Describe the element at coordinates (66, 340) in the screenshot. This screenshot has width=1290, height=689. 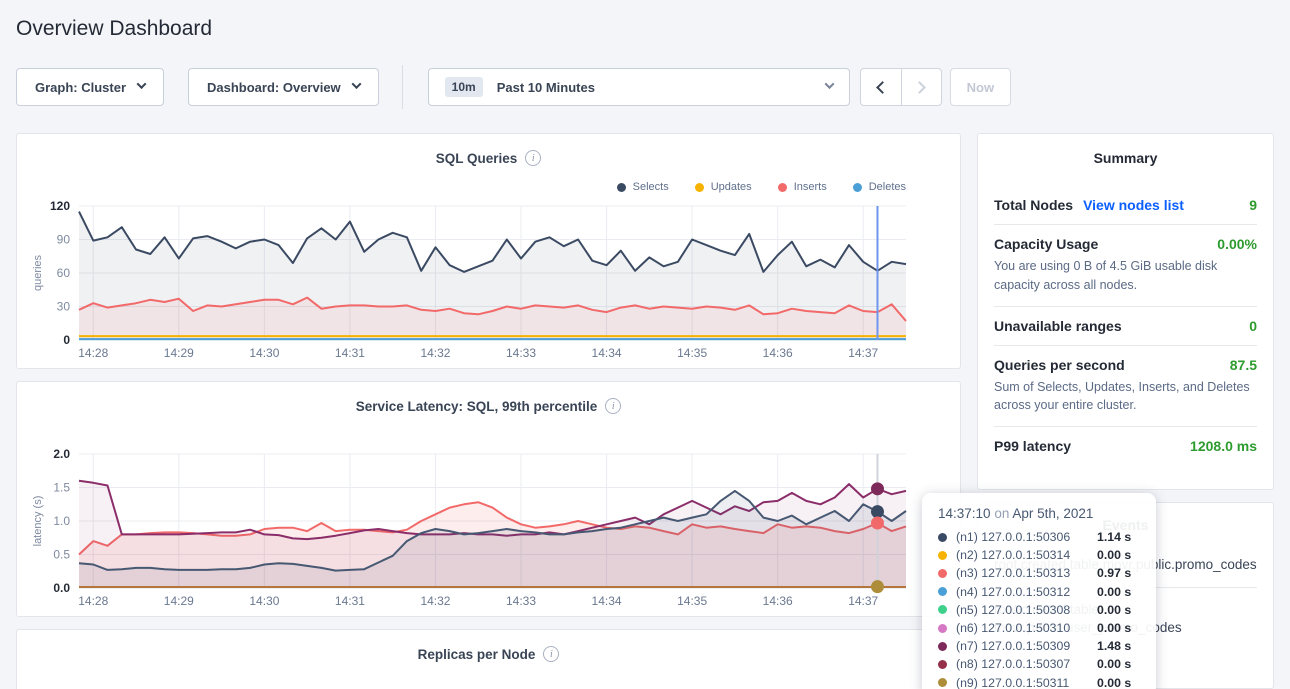
I see `svg-text: 0` at that location.